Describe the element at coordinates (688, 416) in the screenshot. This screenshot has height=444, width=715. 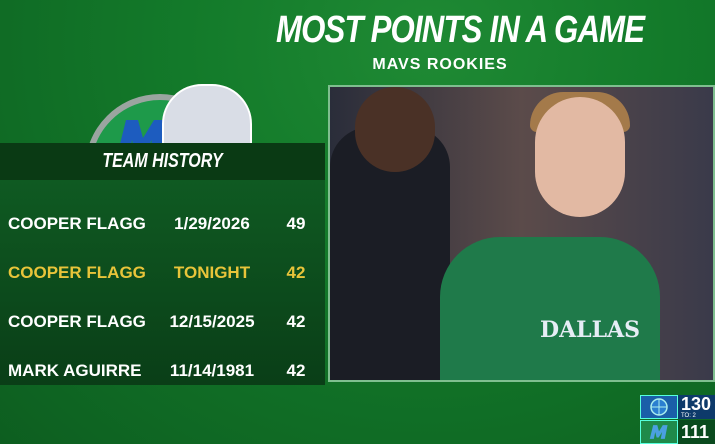
I see `timeouts: TO: 2` at that location.